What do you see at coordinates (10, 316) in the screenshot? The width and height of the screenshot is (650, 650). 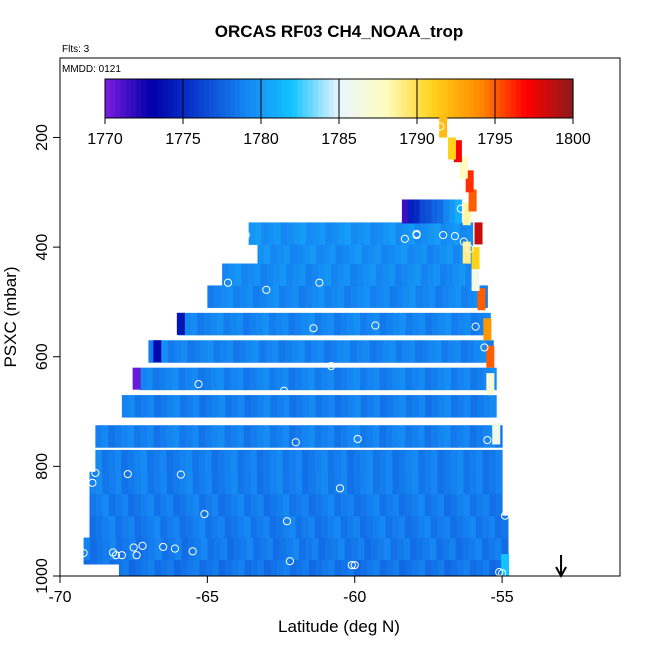 I see `y-axis-label: PSXC (mbar)` at bounding box center [10, 316].